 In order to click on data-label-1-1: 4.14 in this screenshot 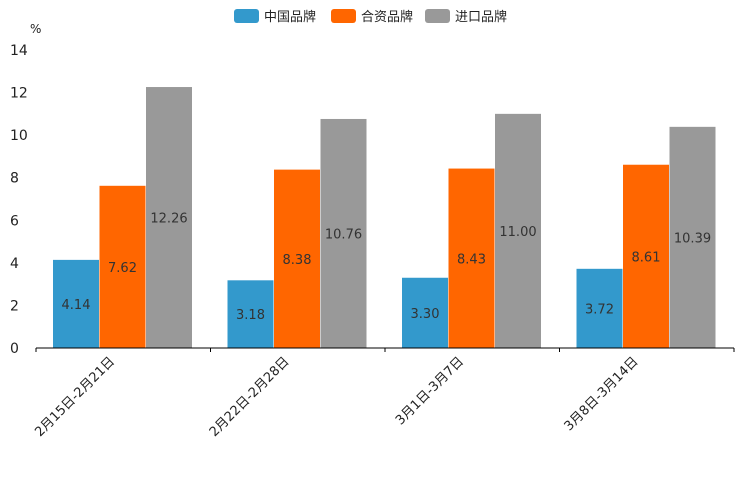, I will do `click(76, 305)`.